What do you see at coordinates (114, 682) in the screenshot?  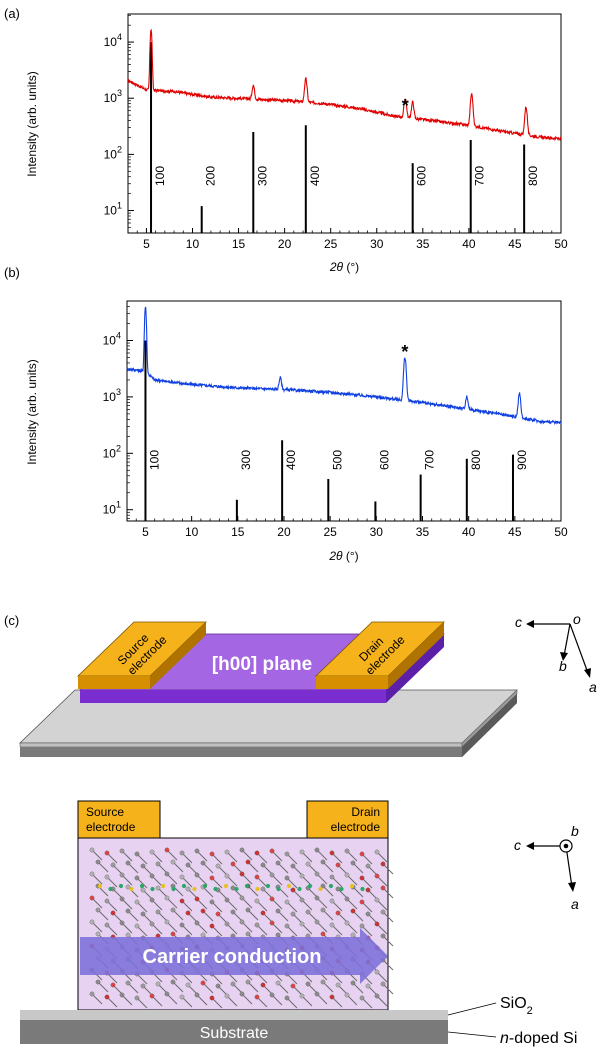 I see `source-electrode-front` at bounding box center [114, 682].